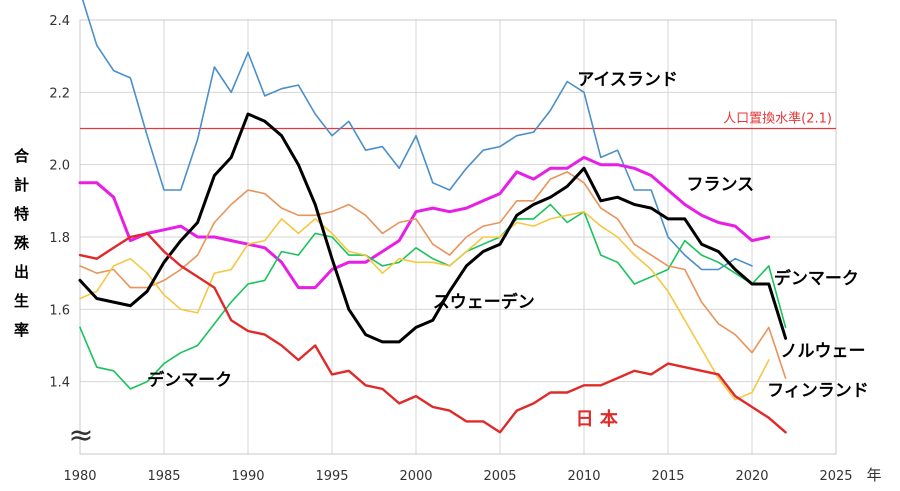 This screenshot has width=900, height=491. Describe the element at coordinates (751, 476) in the screenshot. I see `x-tick-label: 2020` at that location.